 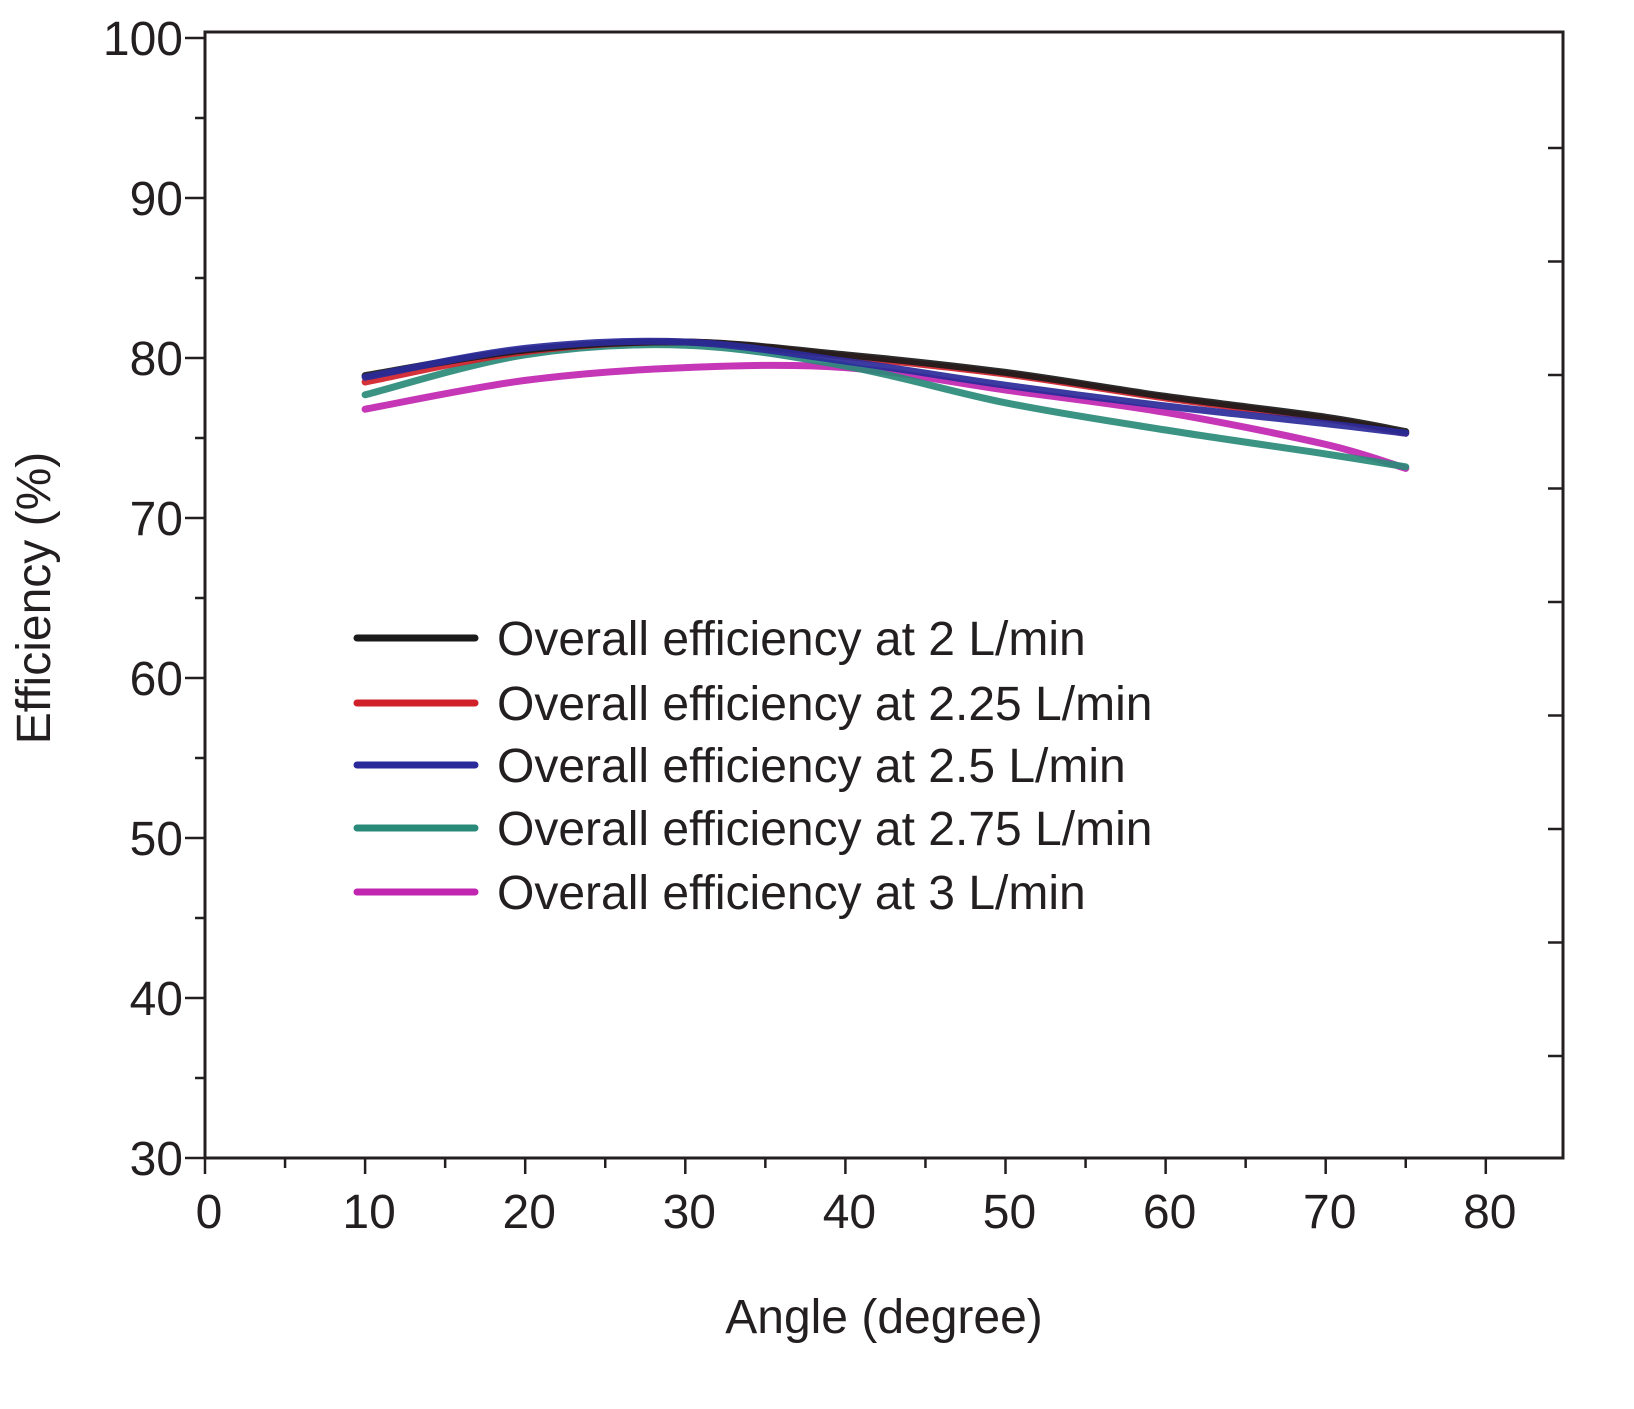 What do you see at coordinates (209, 1212) in the screenshot?
I see `x-tick-label: 0` at bounding box center [209, 1212].